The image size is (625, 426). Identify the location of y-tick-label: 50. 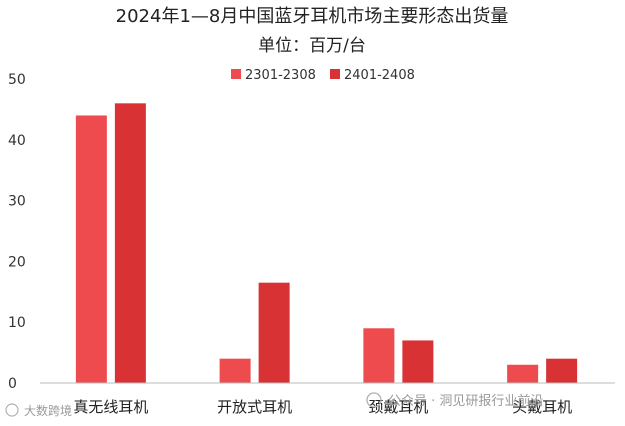
(17, 80).